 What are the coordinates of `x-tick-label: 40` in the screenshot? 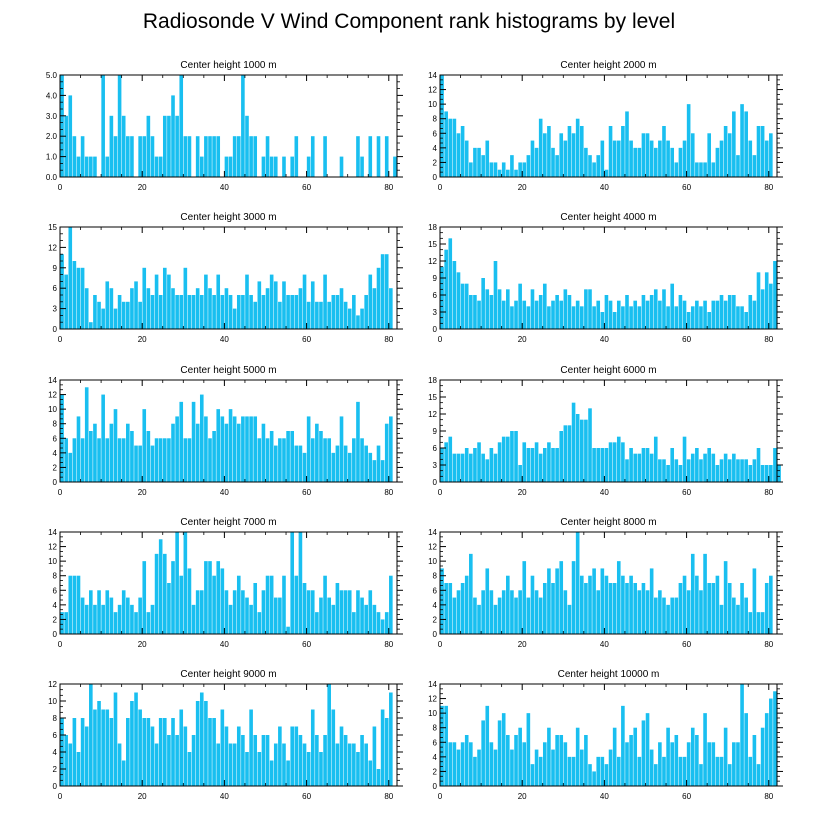 It's located at (224, 492).